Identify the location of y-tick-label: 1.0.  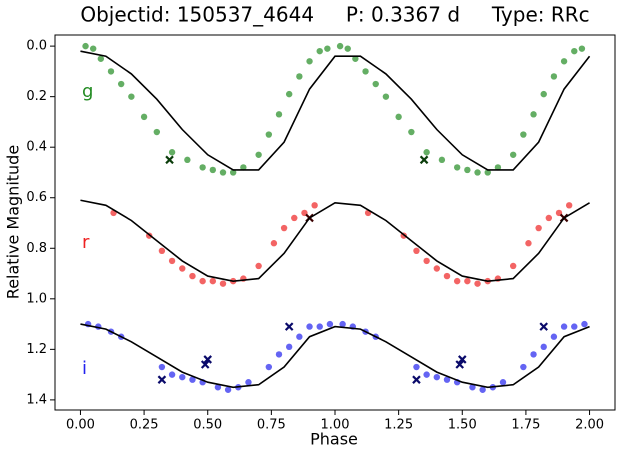
(36, 298).